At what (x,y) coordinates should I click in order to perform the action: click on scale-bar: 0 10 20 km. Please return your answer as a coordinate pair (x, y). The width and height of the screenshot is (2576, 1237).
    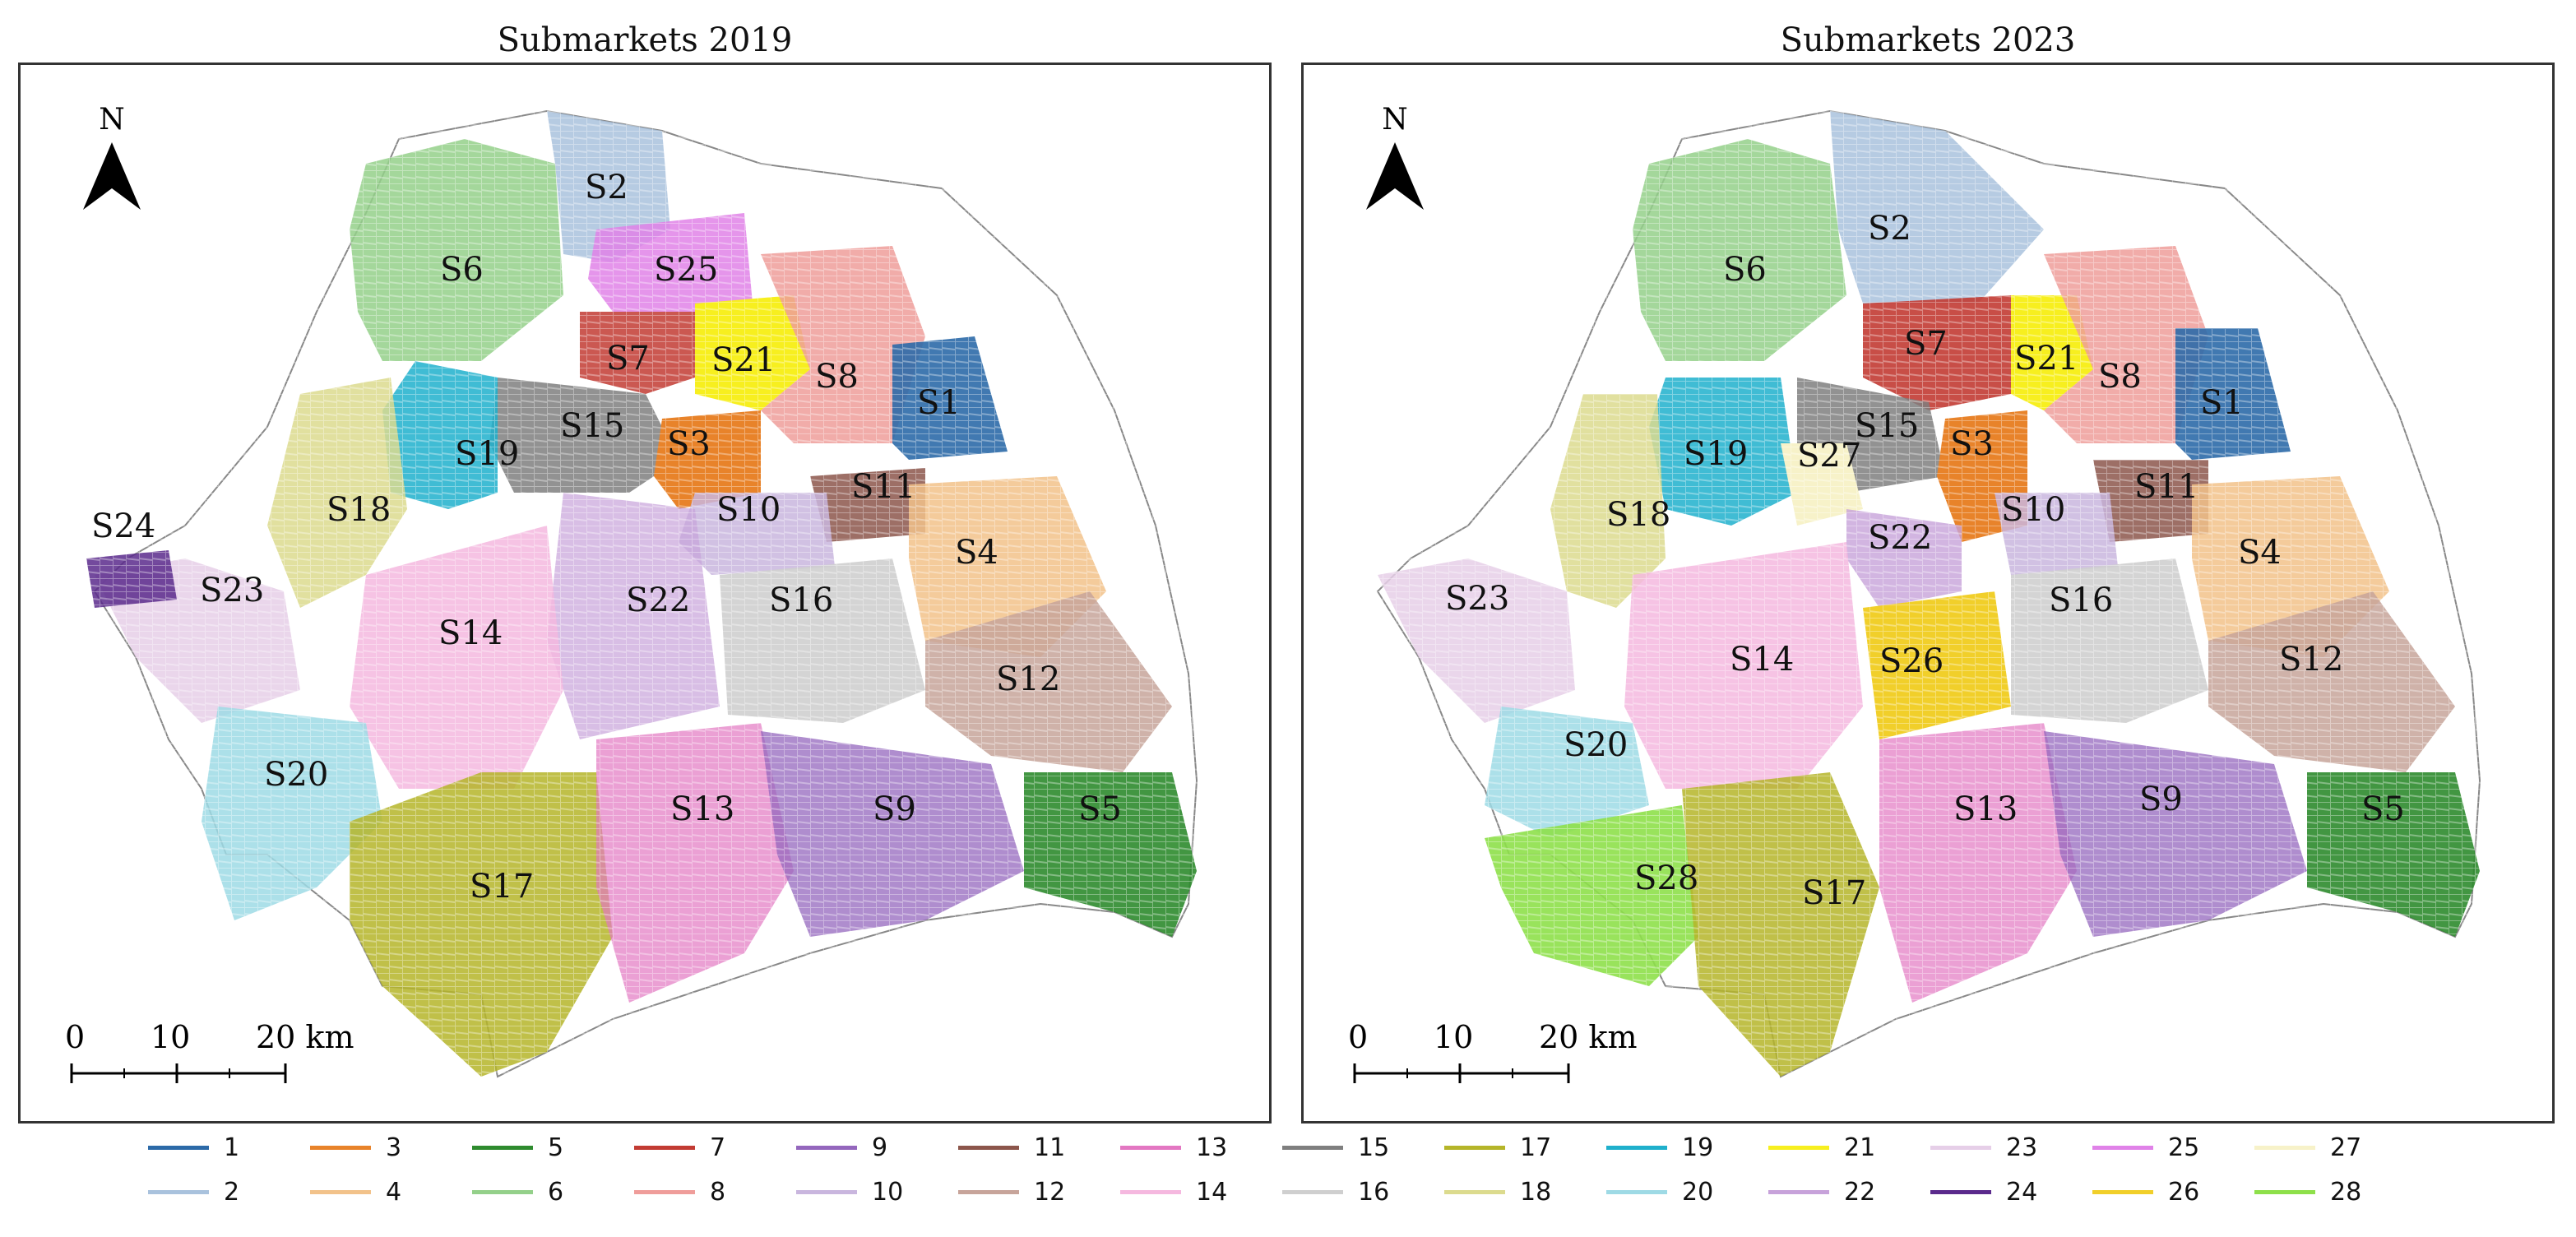
    Looking at the image, I should click on (213, 1056).